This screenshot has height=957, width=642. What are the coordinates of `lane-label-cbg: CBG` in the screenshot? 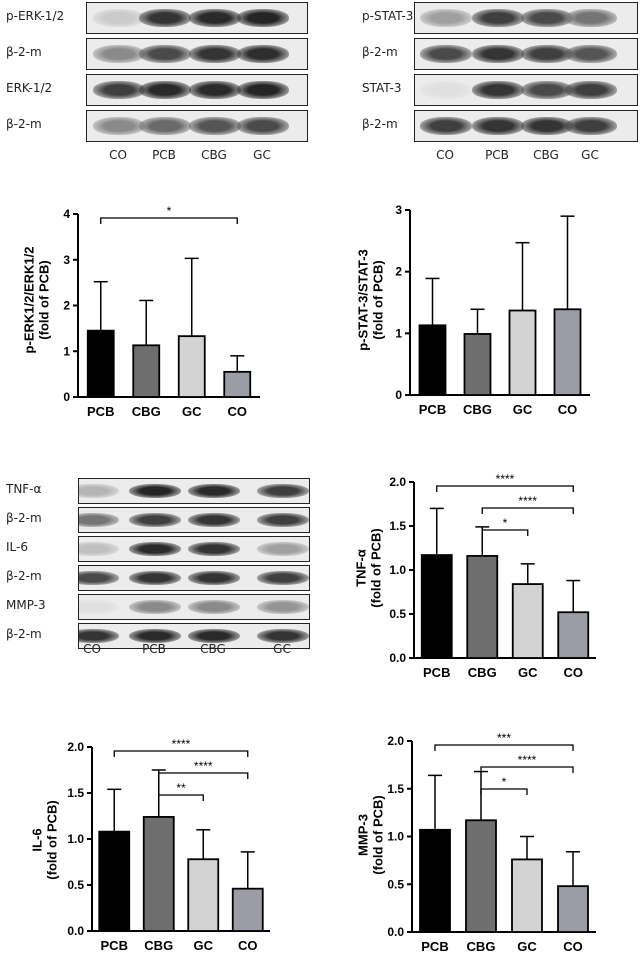 It's located at (213, 649).